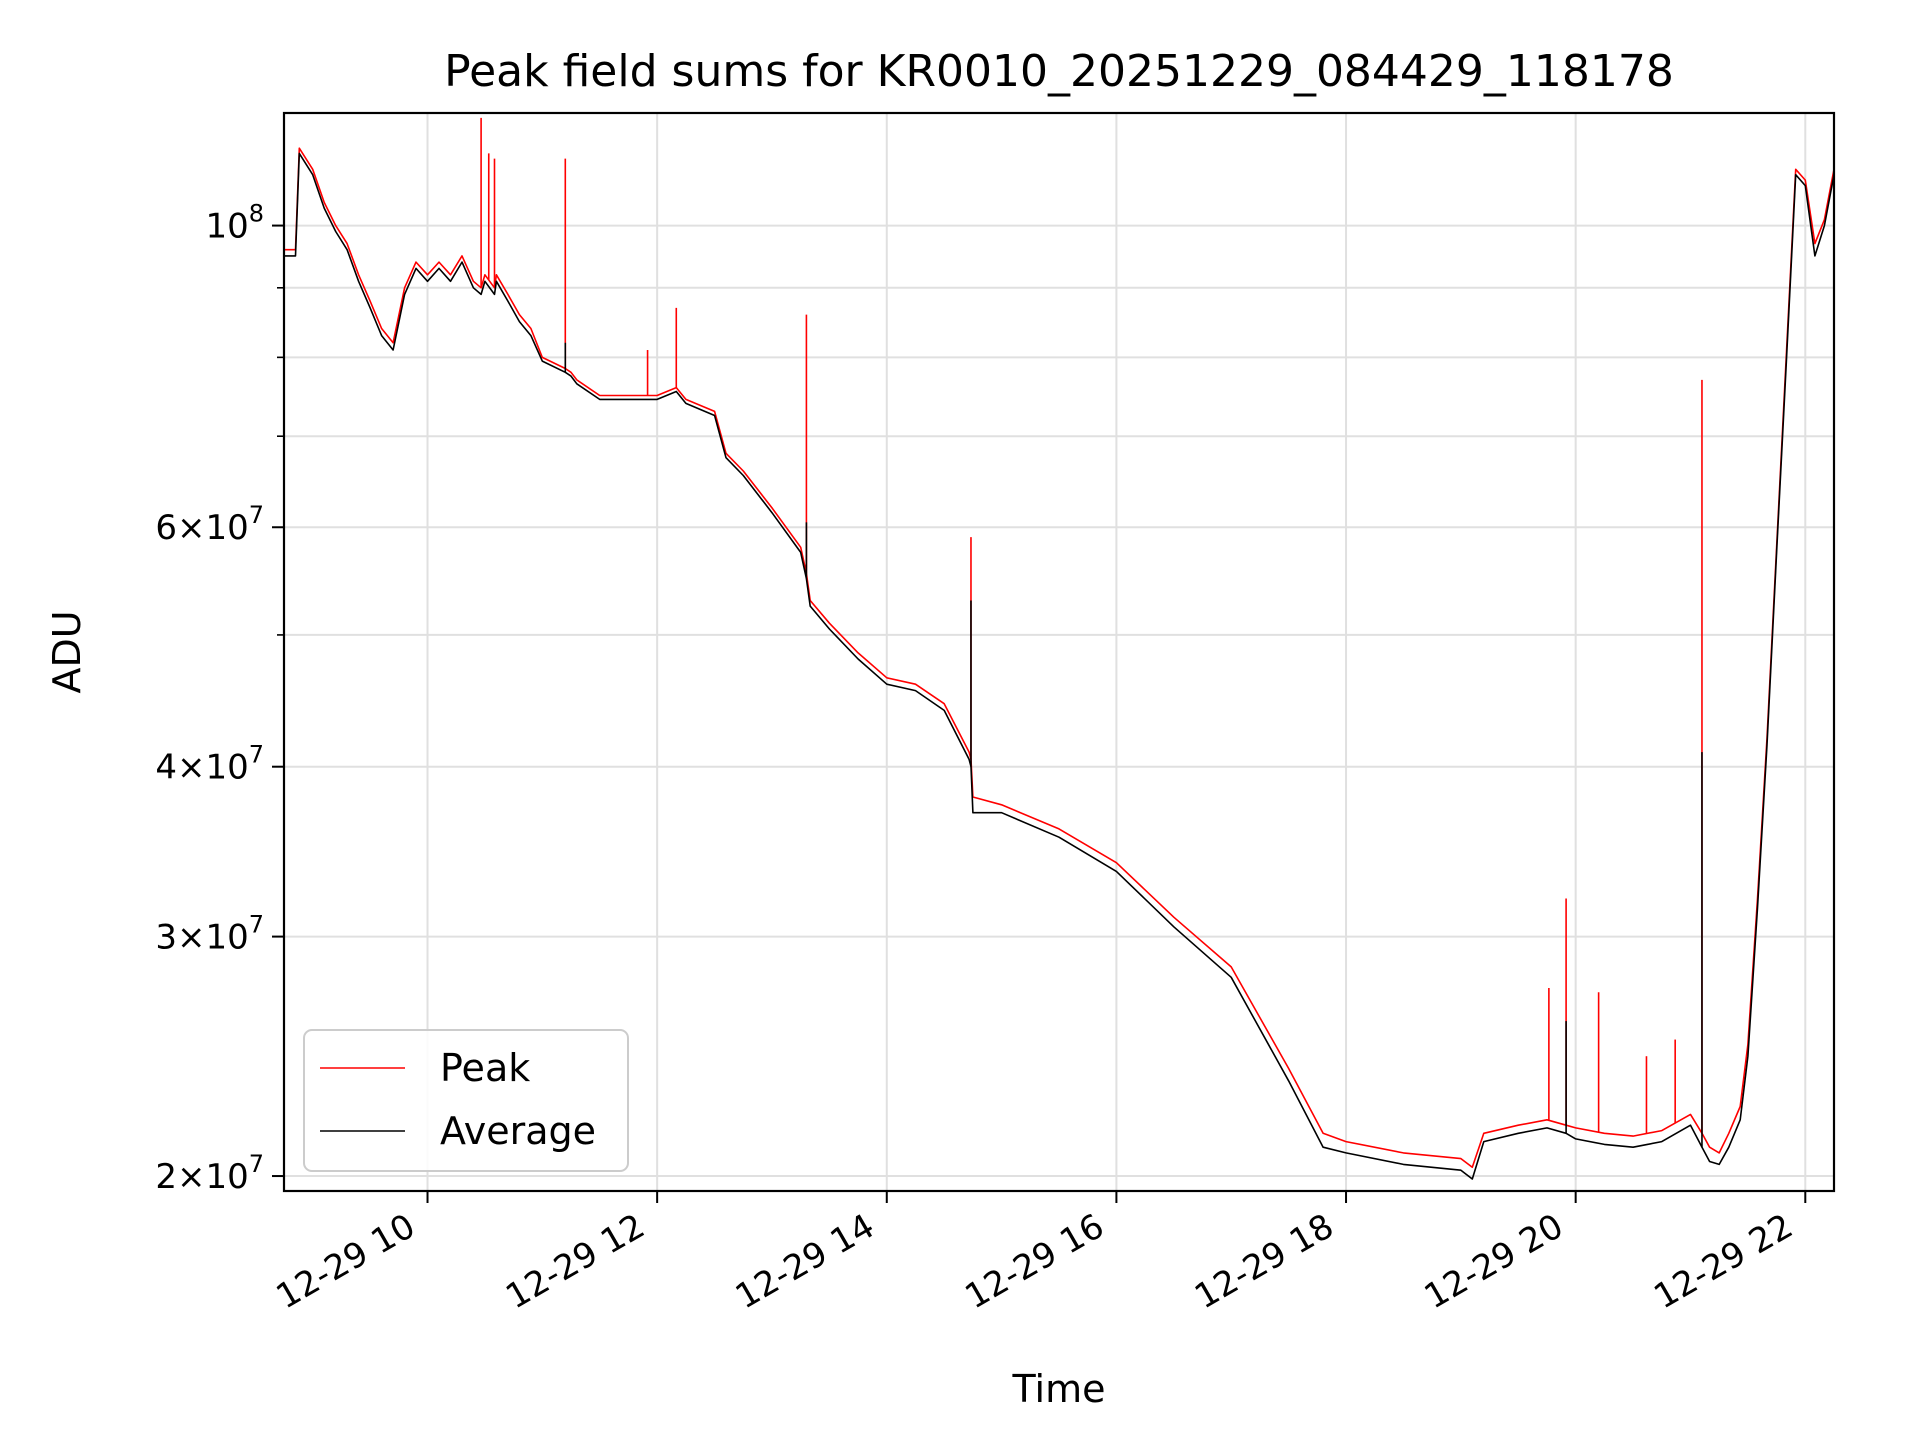 This screenshot has height=1440, width=1920. What do you see at coordinates (485, 1068) in the screenshot?
I see `legend-peak-label: Peak` at bounding box center [485, 1068].